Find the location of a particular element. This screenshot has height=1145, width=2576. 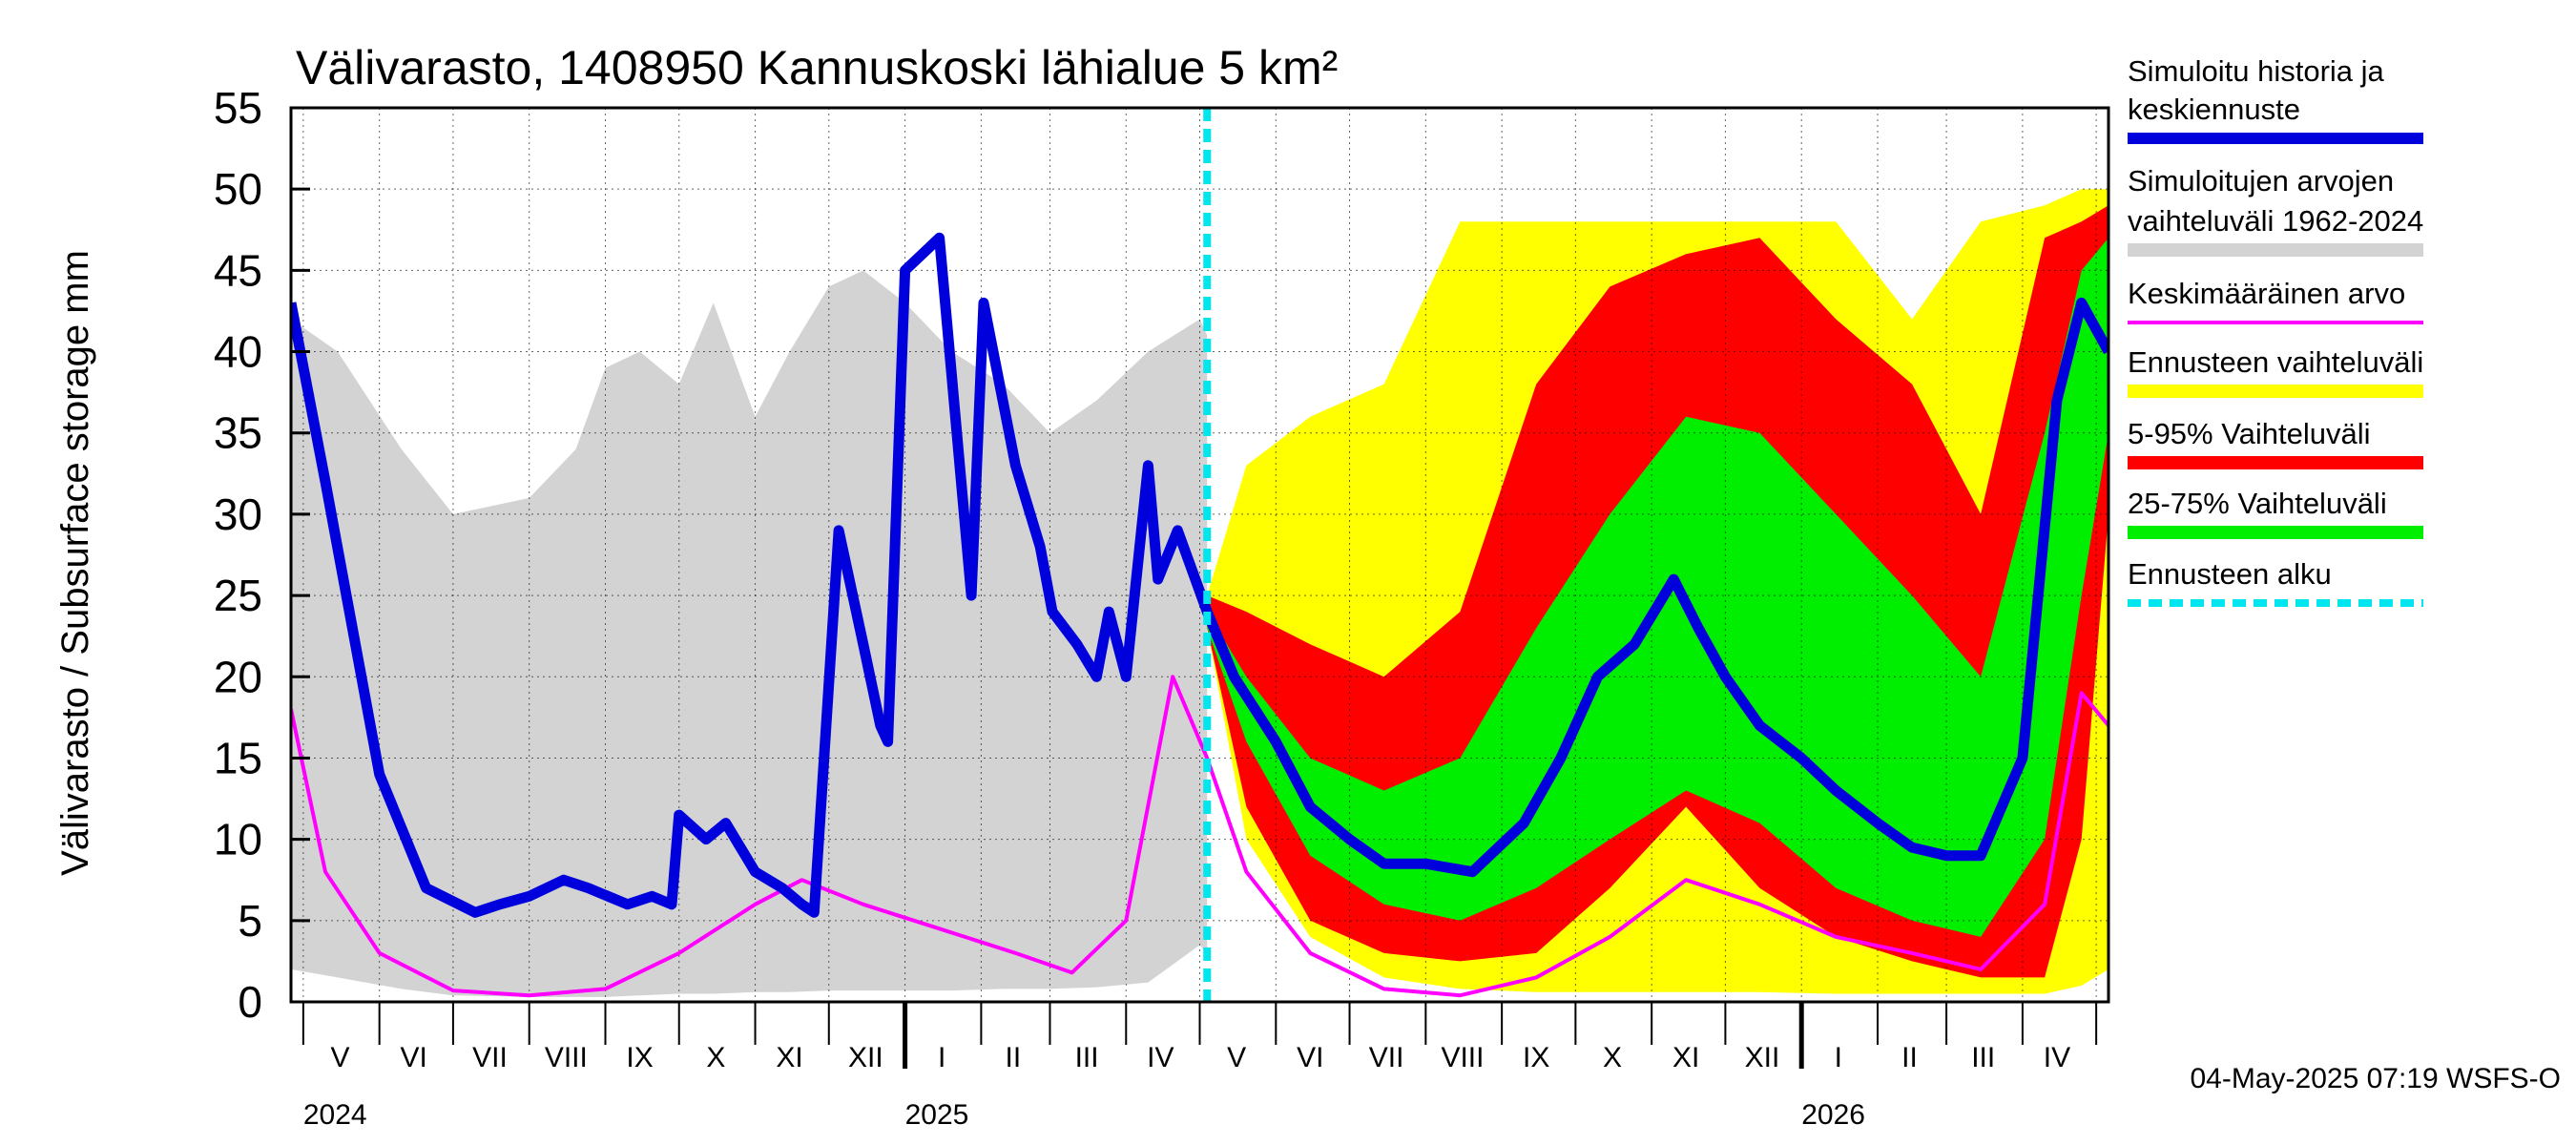

legend-label: Ennusteen alku is located at coordinates (2230, 574).